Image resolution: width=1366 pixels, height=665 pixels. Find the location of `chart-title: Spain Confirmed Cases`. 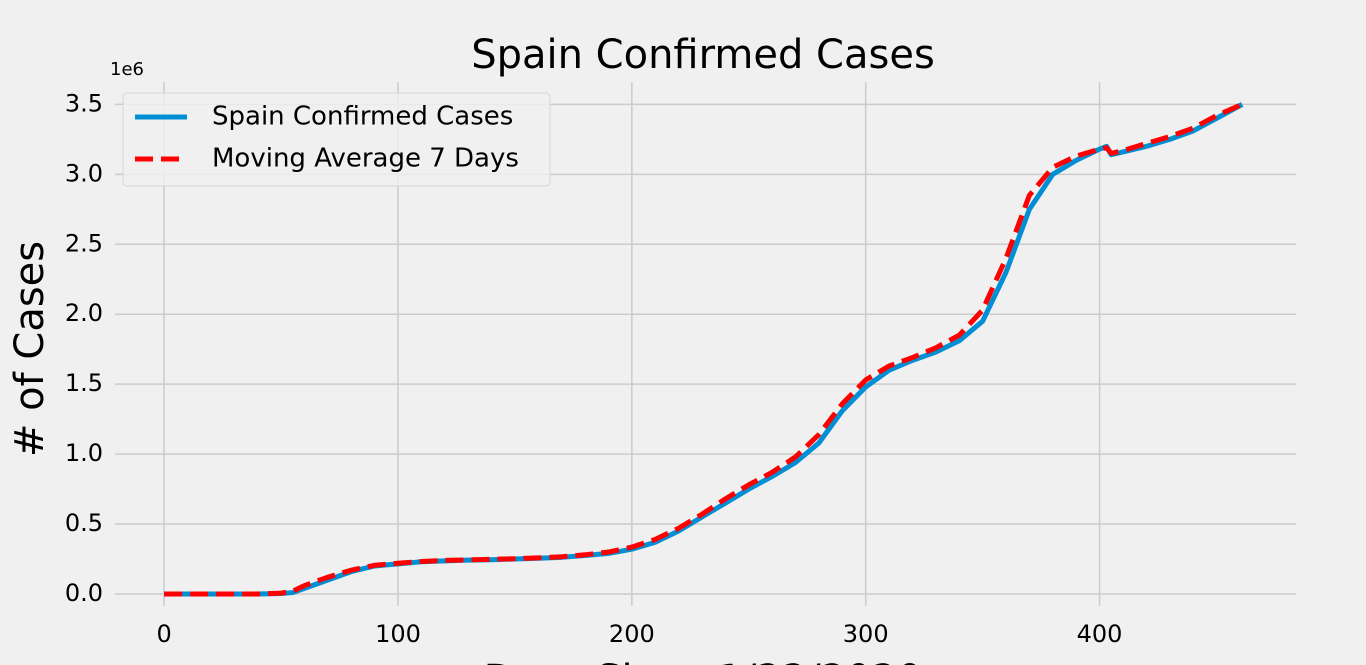

chart-title: Spain Confirmed Cases is located at coordinates (703, 55).